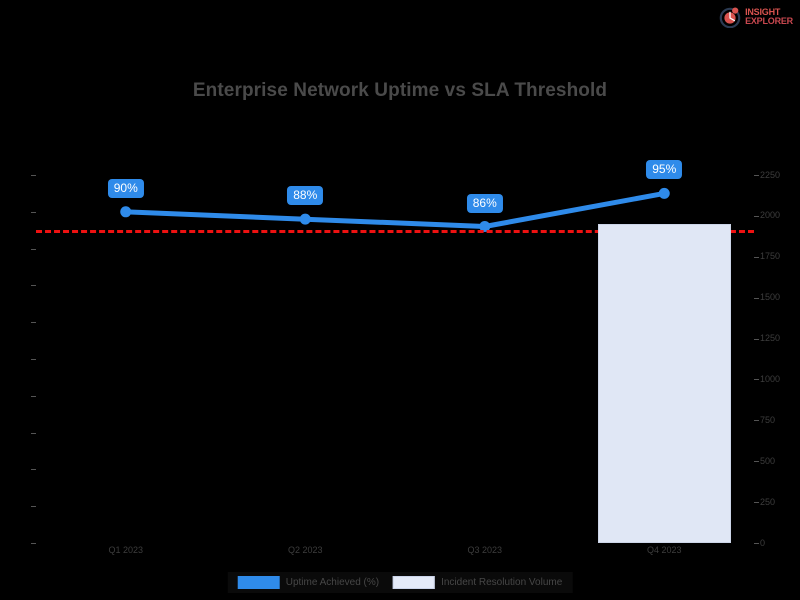 This screenshot has height=600, width=800. I want to click on legend-label-line: Uptime Achieved (%), so click(332, 582).